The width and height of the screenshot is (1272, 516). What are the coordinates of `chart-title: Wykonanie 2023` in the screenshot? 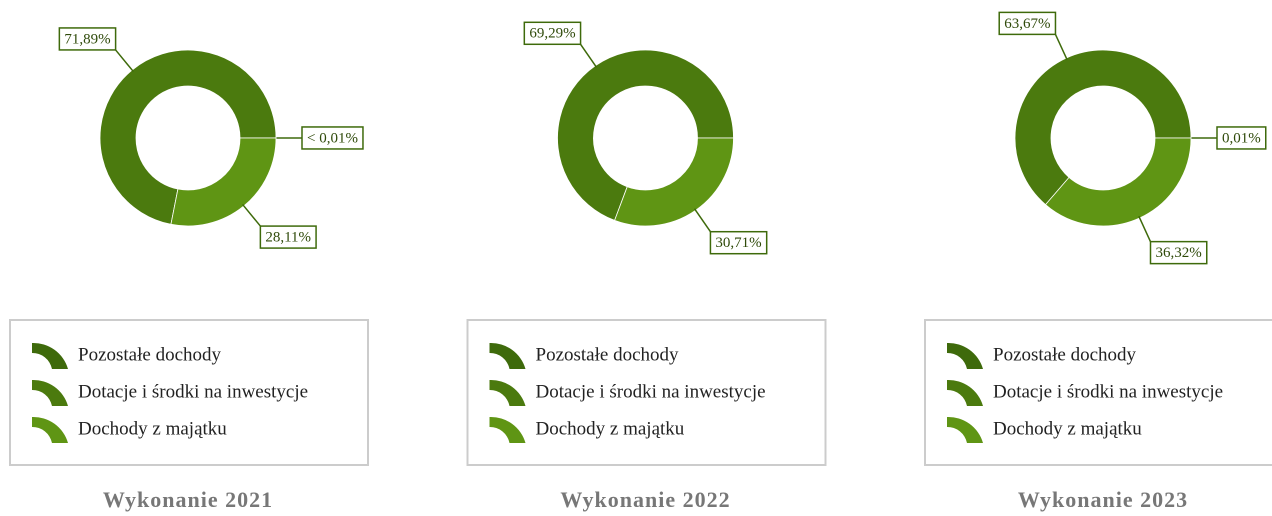 It's located at (1103, 499).